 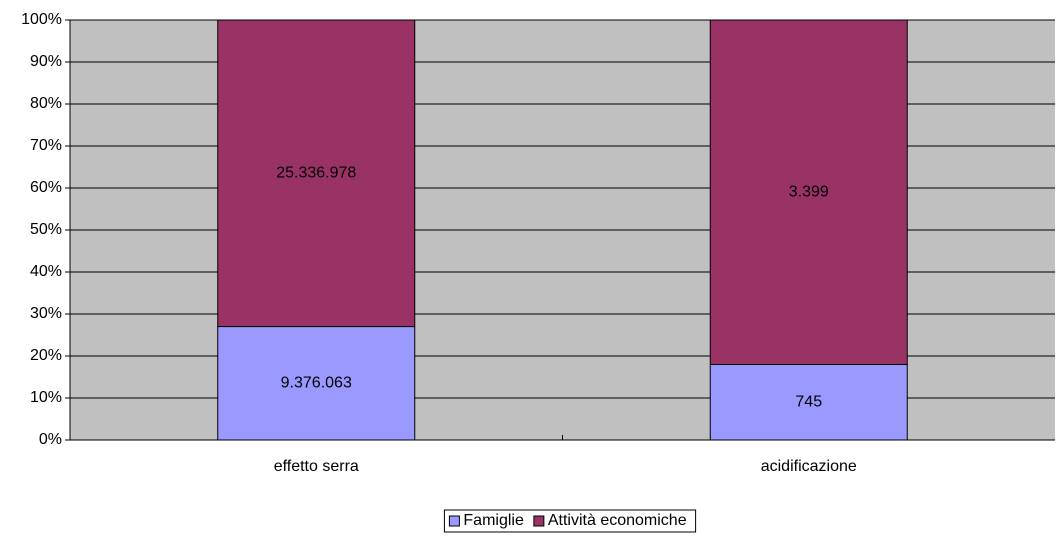 I want to click on data-label: 25.336.978, so click(x=316, y=172).